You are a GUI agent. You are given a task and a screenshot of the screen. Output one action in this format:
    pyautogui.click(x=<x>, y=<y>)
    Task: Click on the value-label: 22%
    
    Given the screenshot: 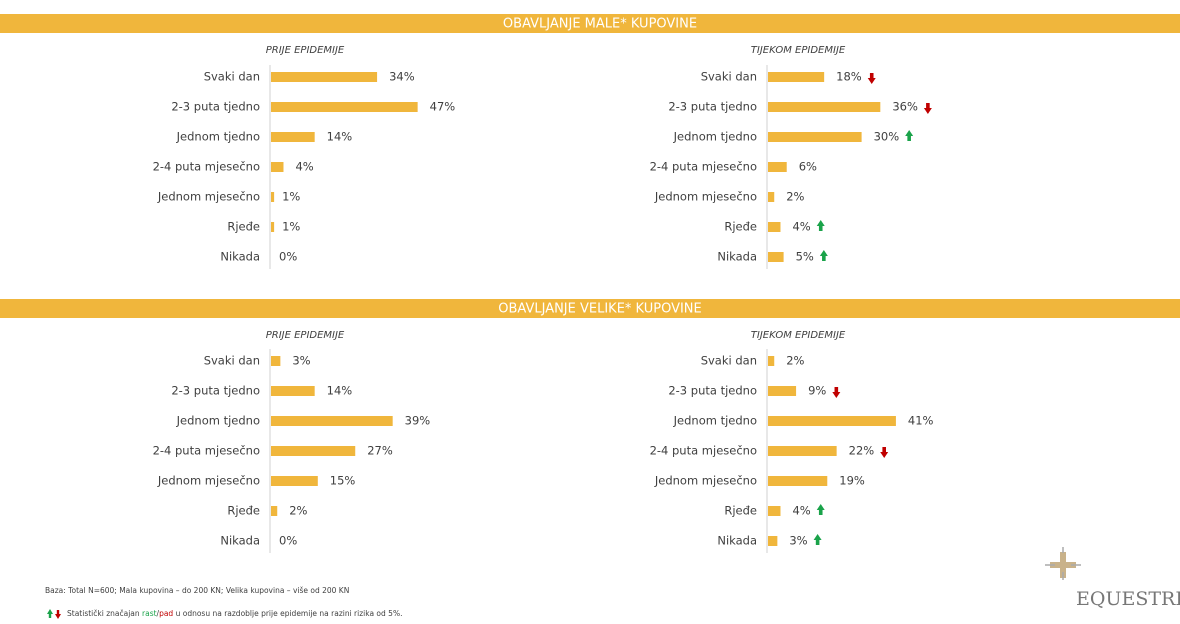 What is the action you would take?
    pyautogui.click(x=862, y=451)
    